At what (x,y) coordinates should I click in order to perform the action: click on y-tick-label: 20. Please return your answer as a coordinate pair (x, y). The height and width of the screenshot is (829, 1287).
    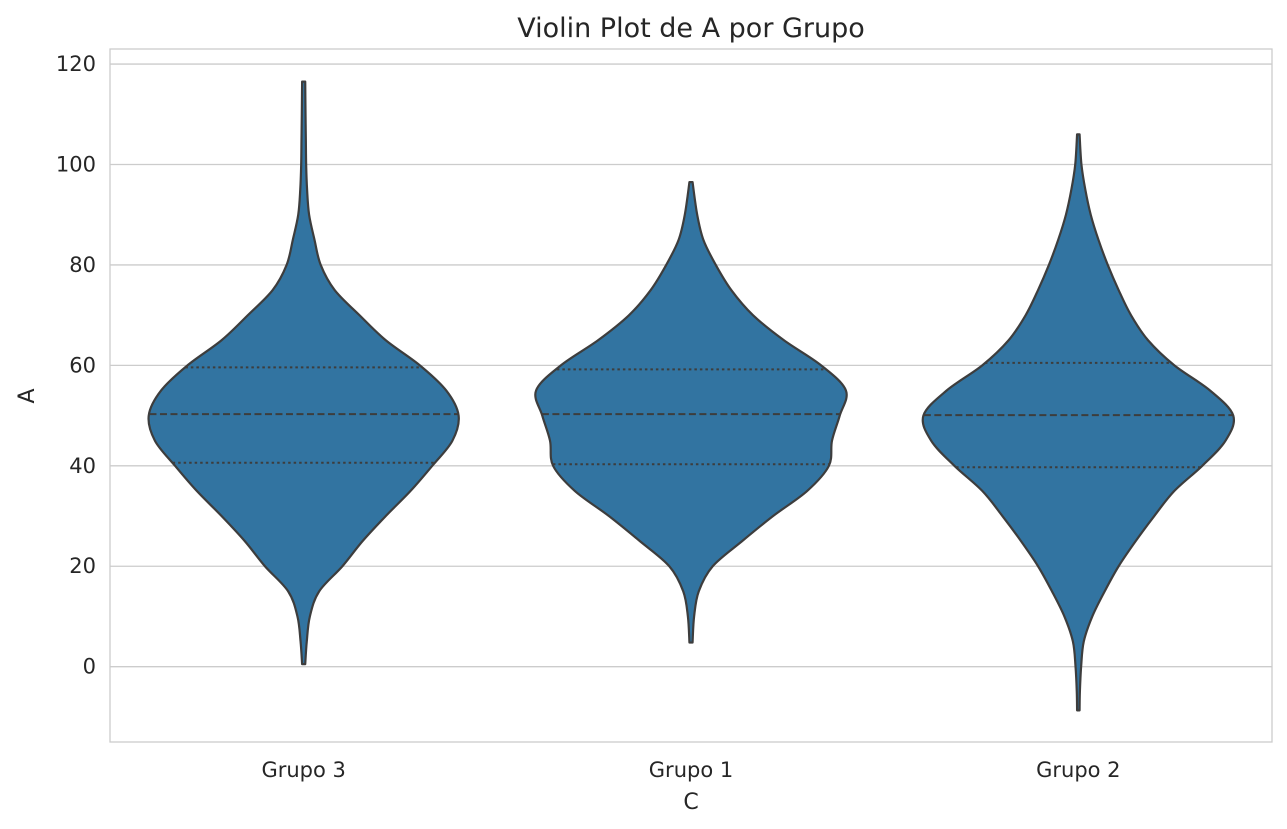
    Looking at the image, I should click on (82, 566).